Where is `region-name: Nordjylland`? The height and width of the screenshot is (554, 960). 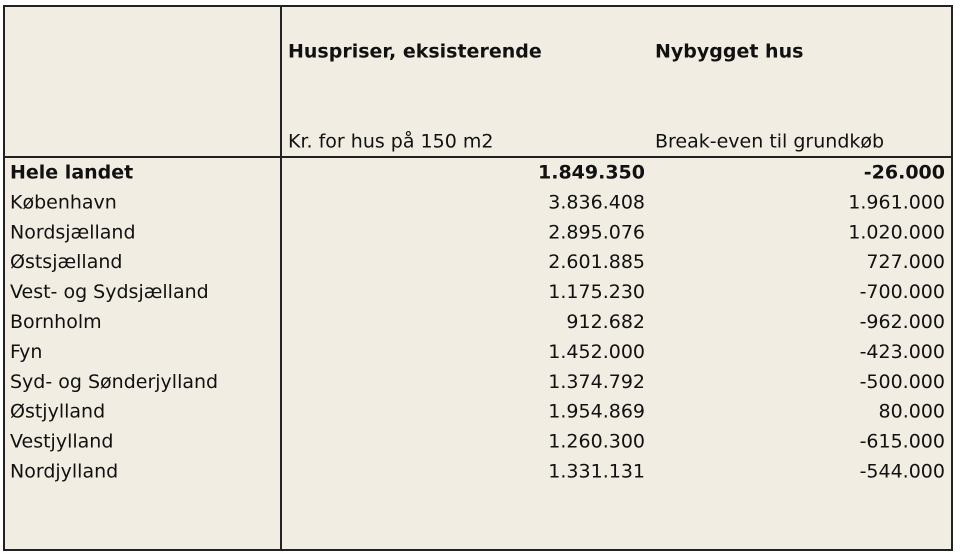
region-name: Nordjylland is located at coordinates (64, 472).